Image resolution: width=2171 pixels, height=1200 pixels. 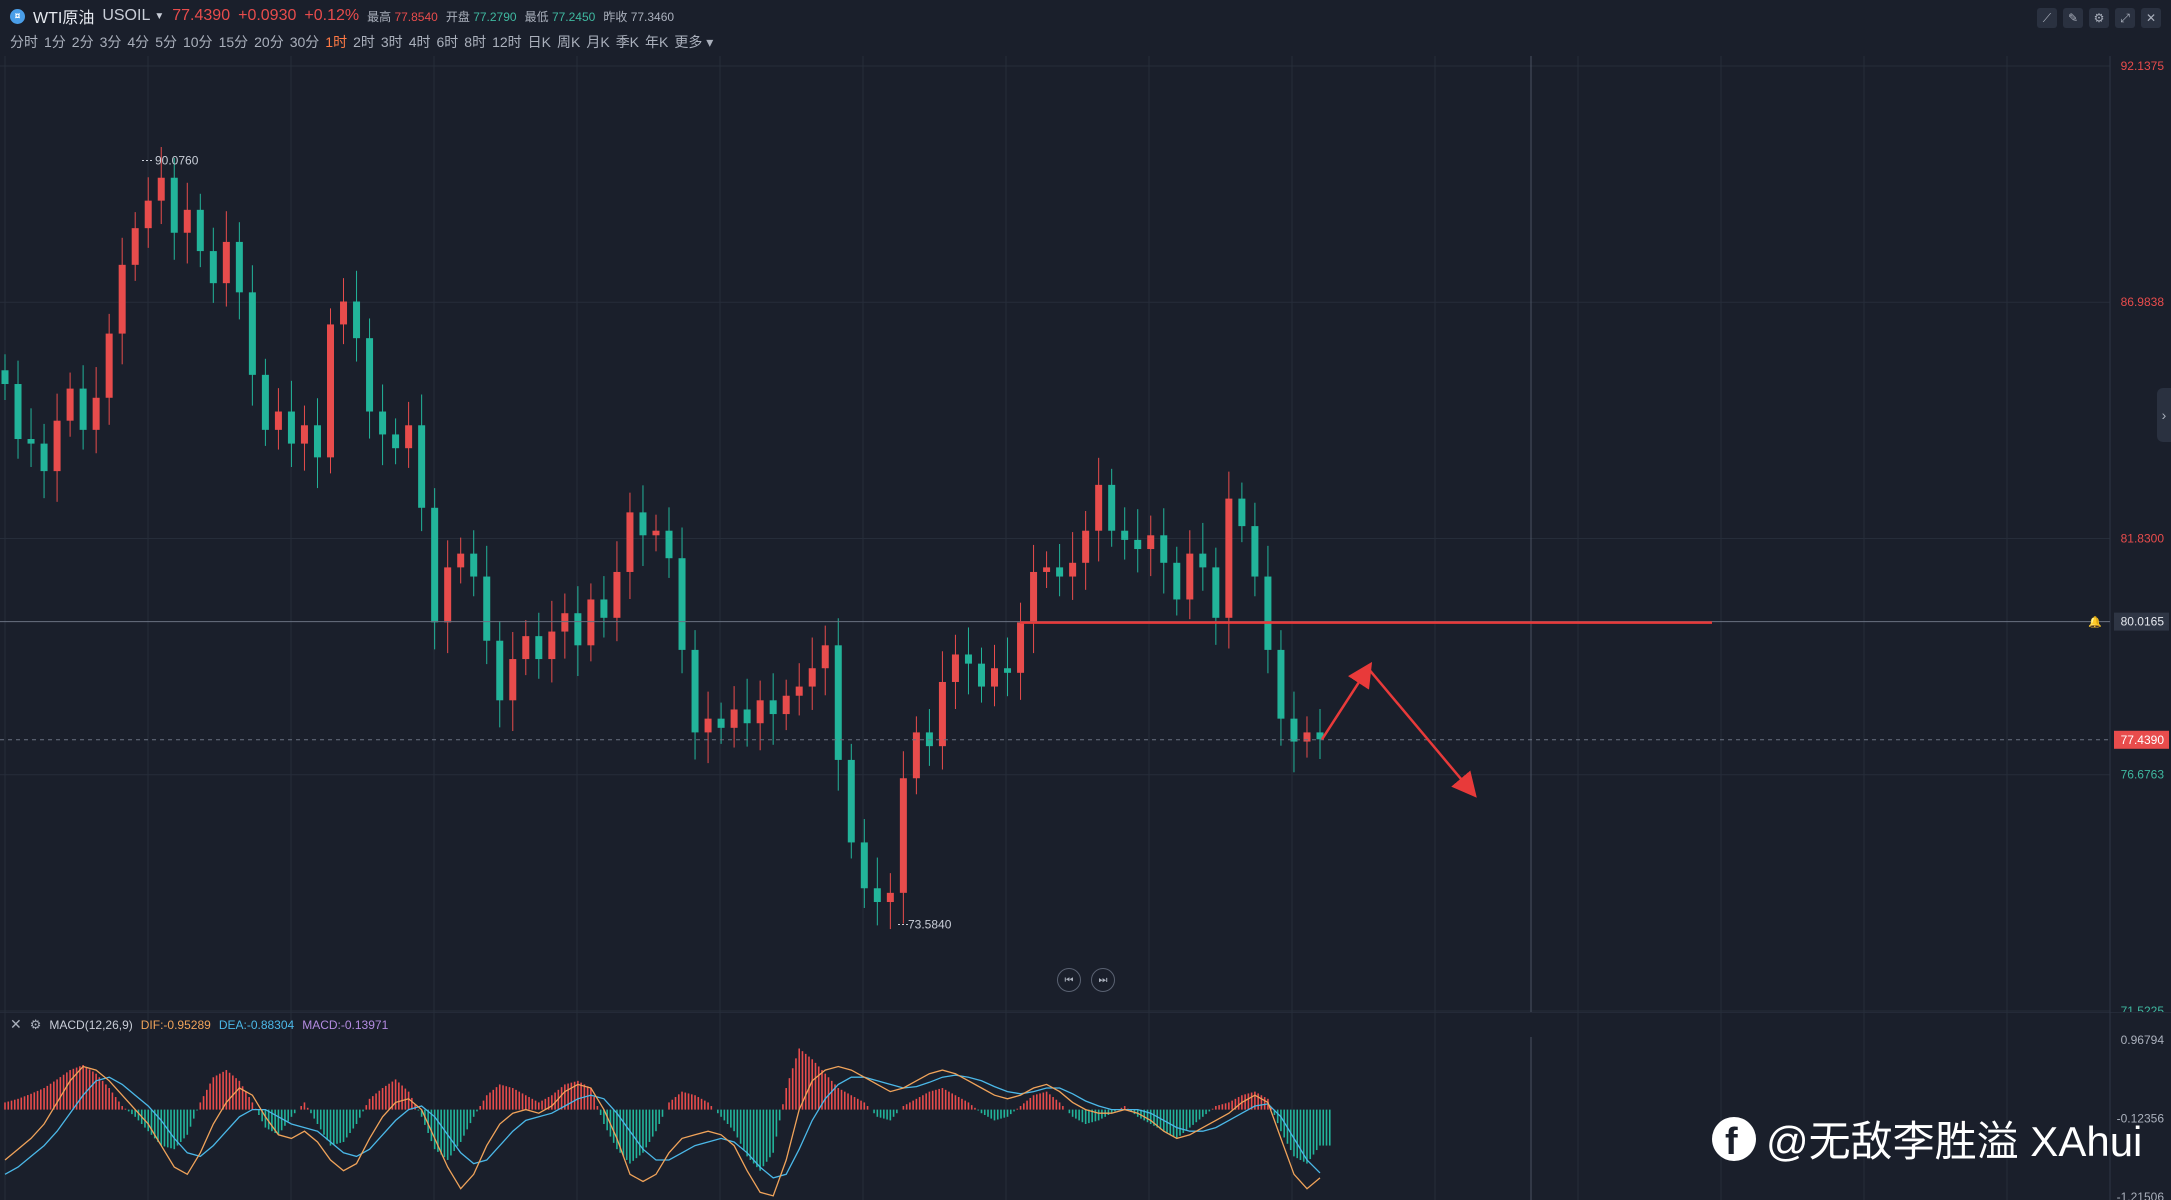 What do you see at coordinates (138, 42) in the screenshot?
I see `timeframe-4: 4分` at bounding box center [138, 42].